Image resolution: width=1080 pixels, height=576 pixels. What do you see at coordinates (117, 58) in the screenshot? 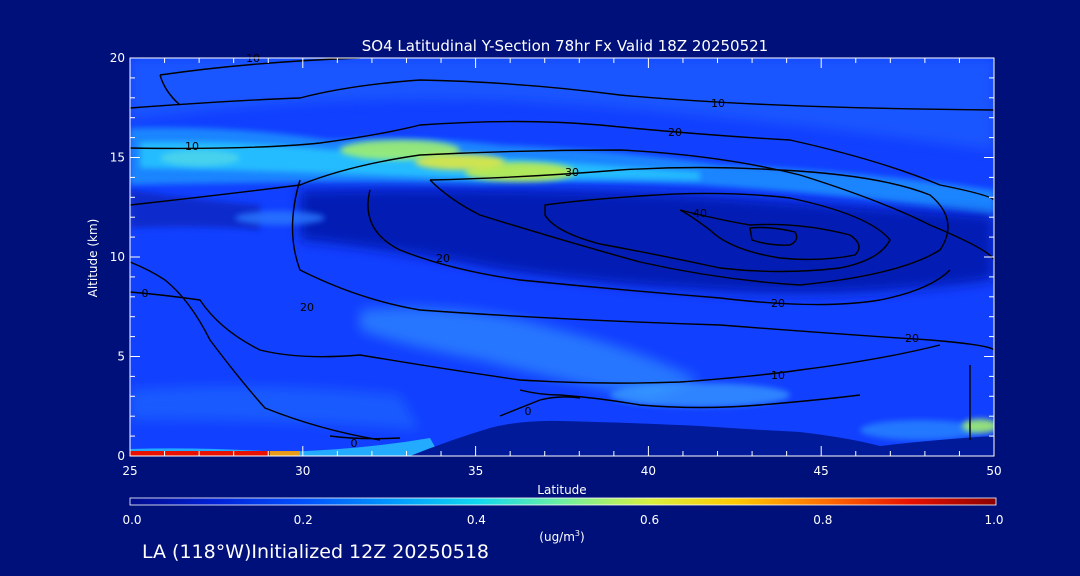
I see `y-tick-label: 20` at bounding box center [117, 58].